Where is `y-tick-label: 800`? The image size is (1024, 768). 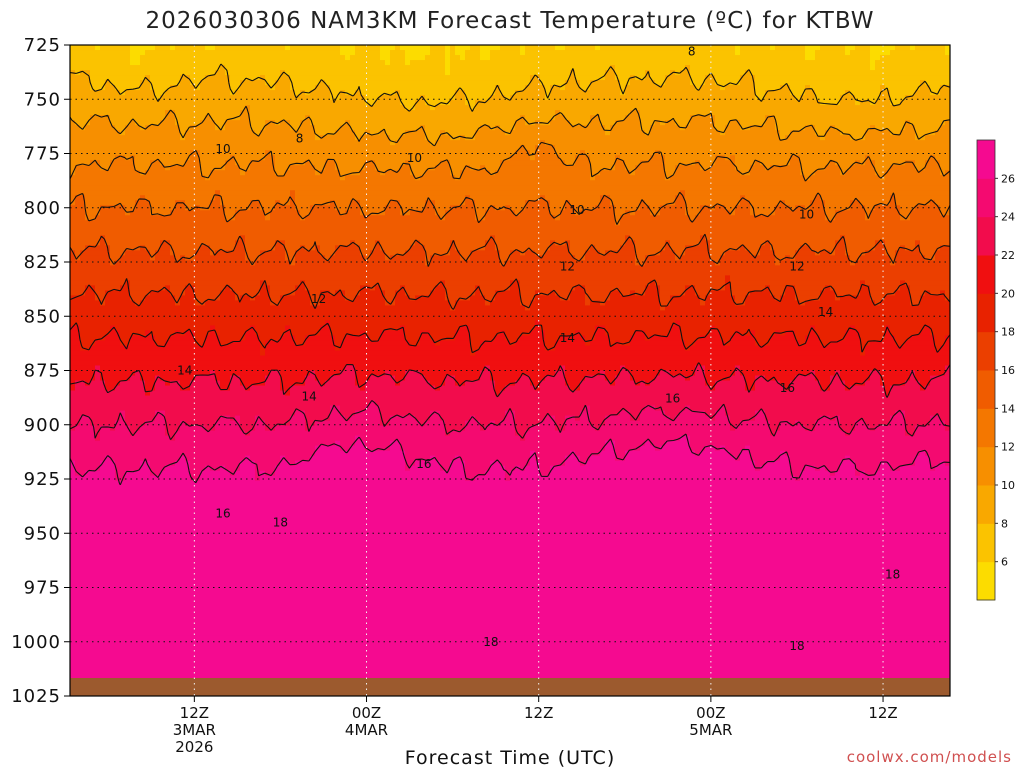 y-tick-label: 800 is located at coordinates (42, 208).